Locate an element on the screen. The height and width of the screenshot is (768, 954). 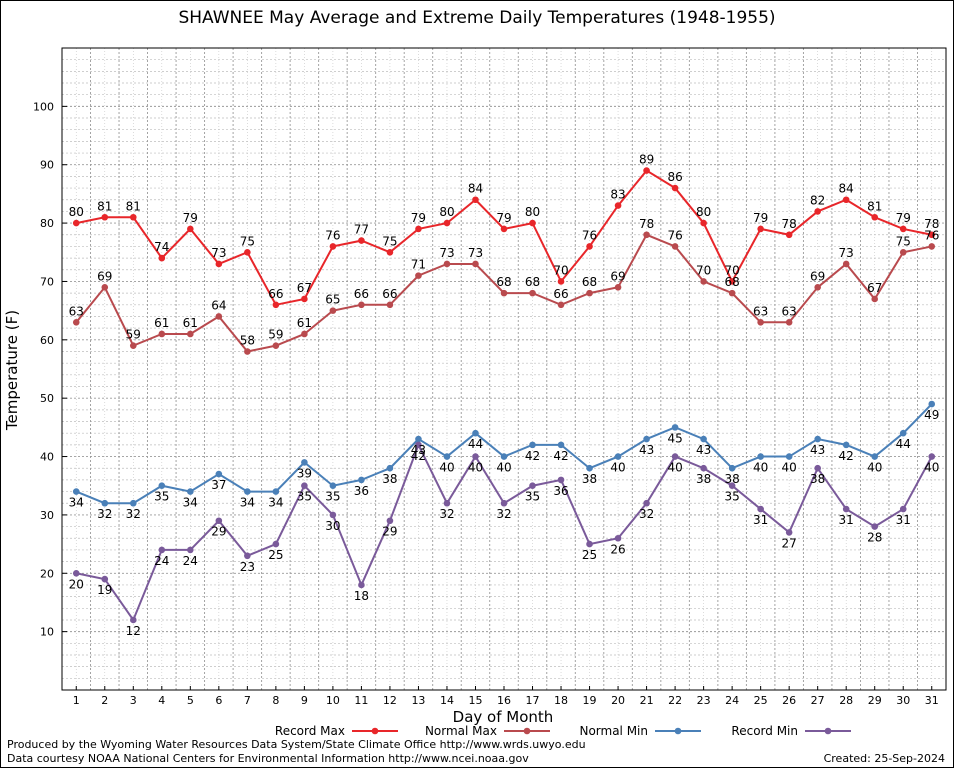
y-tick-label: 70 is located at coordinates (47, 281).